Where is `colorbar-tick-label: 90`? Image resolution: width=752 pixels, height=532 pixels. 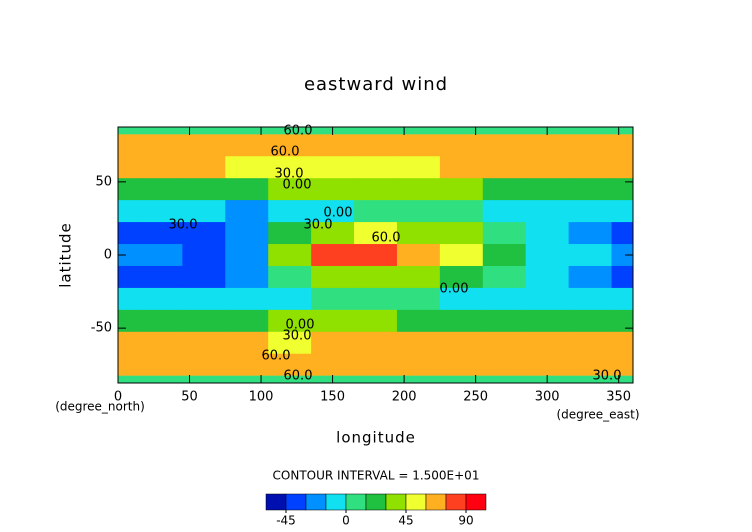 colorbar-tick-label: 90 is located at coordinates (465, 521).